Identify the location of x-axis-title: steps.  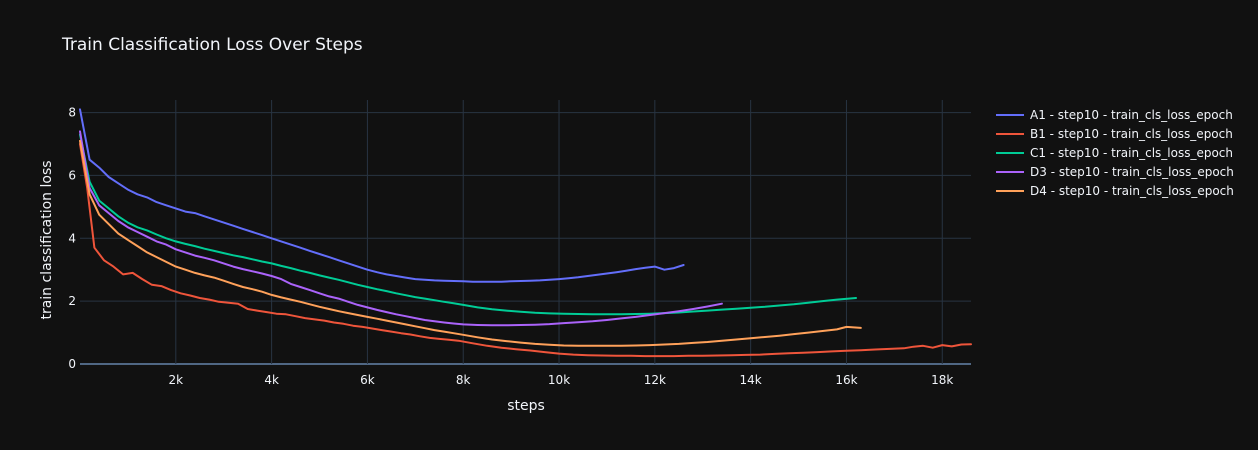
(526, 406).